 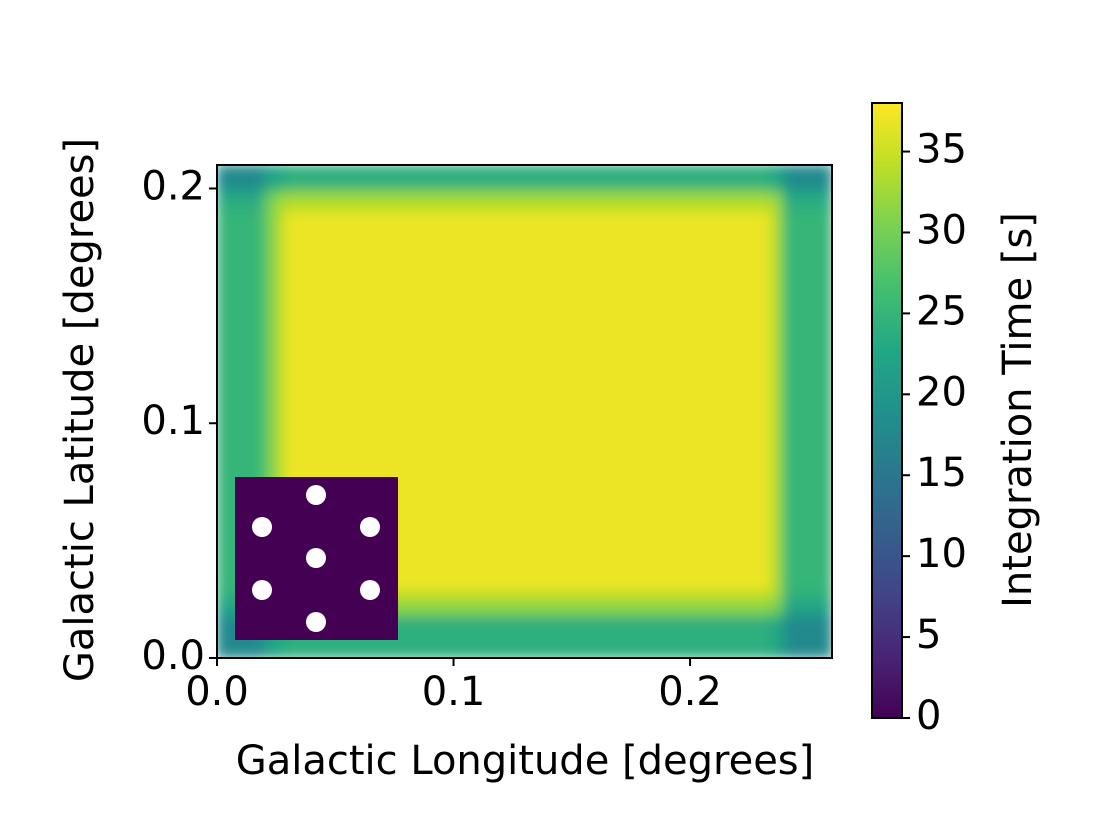 What do you see at coordinates (217, 692) in the screenshot?
I see `x-tick-label: 0.0` at bounding box center [217, 692].